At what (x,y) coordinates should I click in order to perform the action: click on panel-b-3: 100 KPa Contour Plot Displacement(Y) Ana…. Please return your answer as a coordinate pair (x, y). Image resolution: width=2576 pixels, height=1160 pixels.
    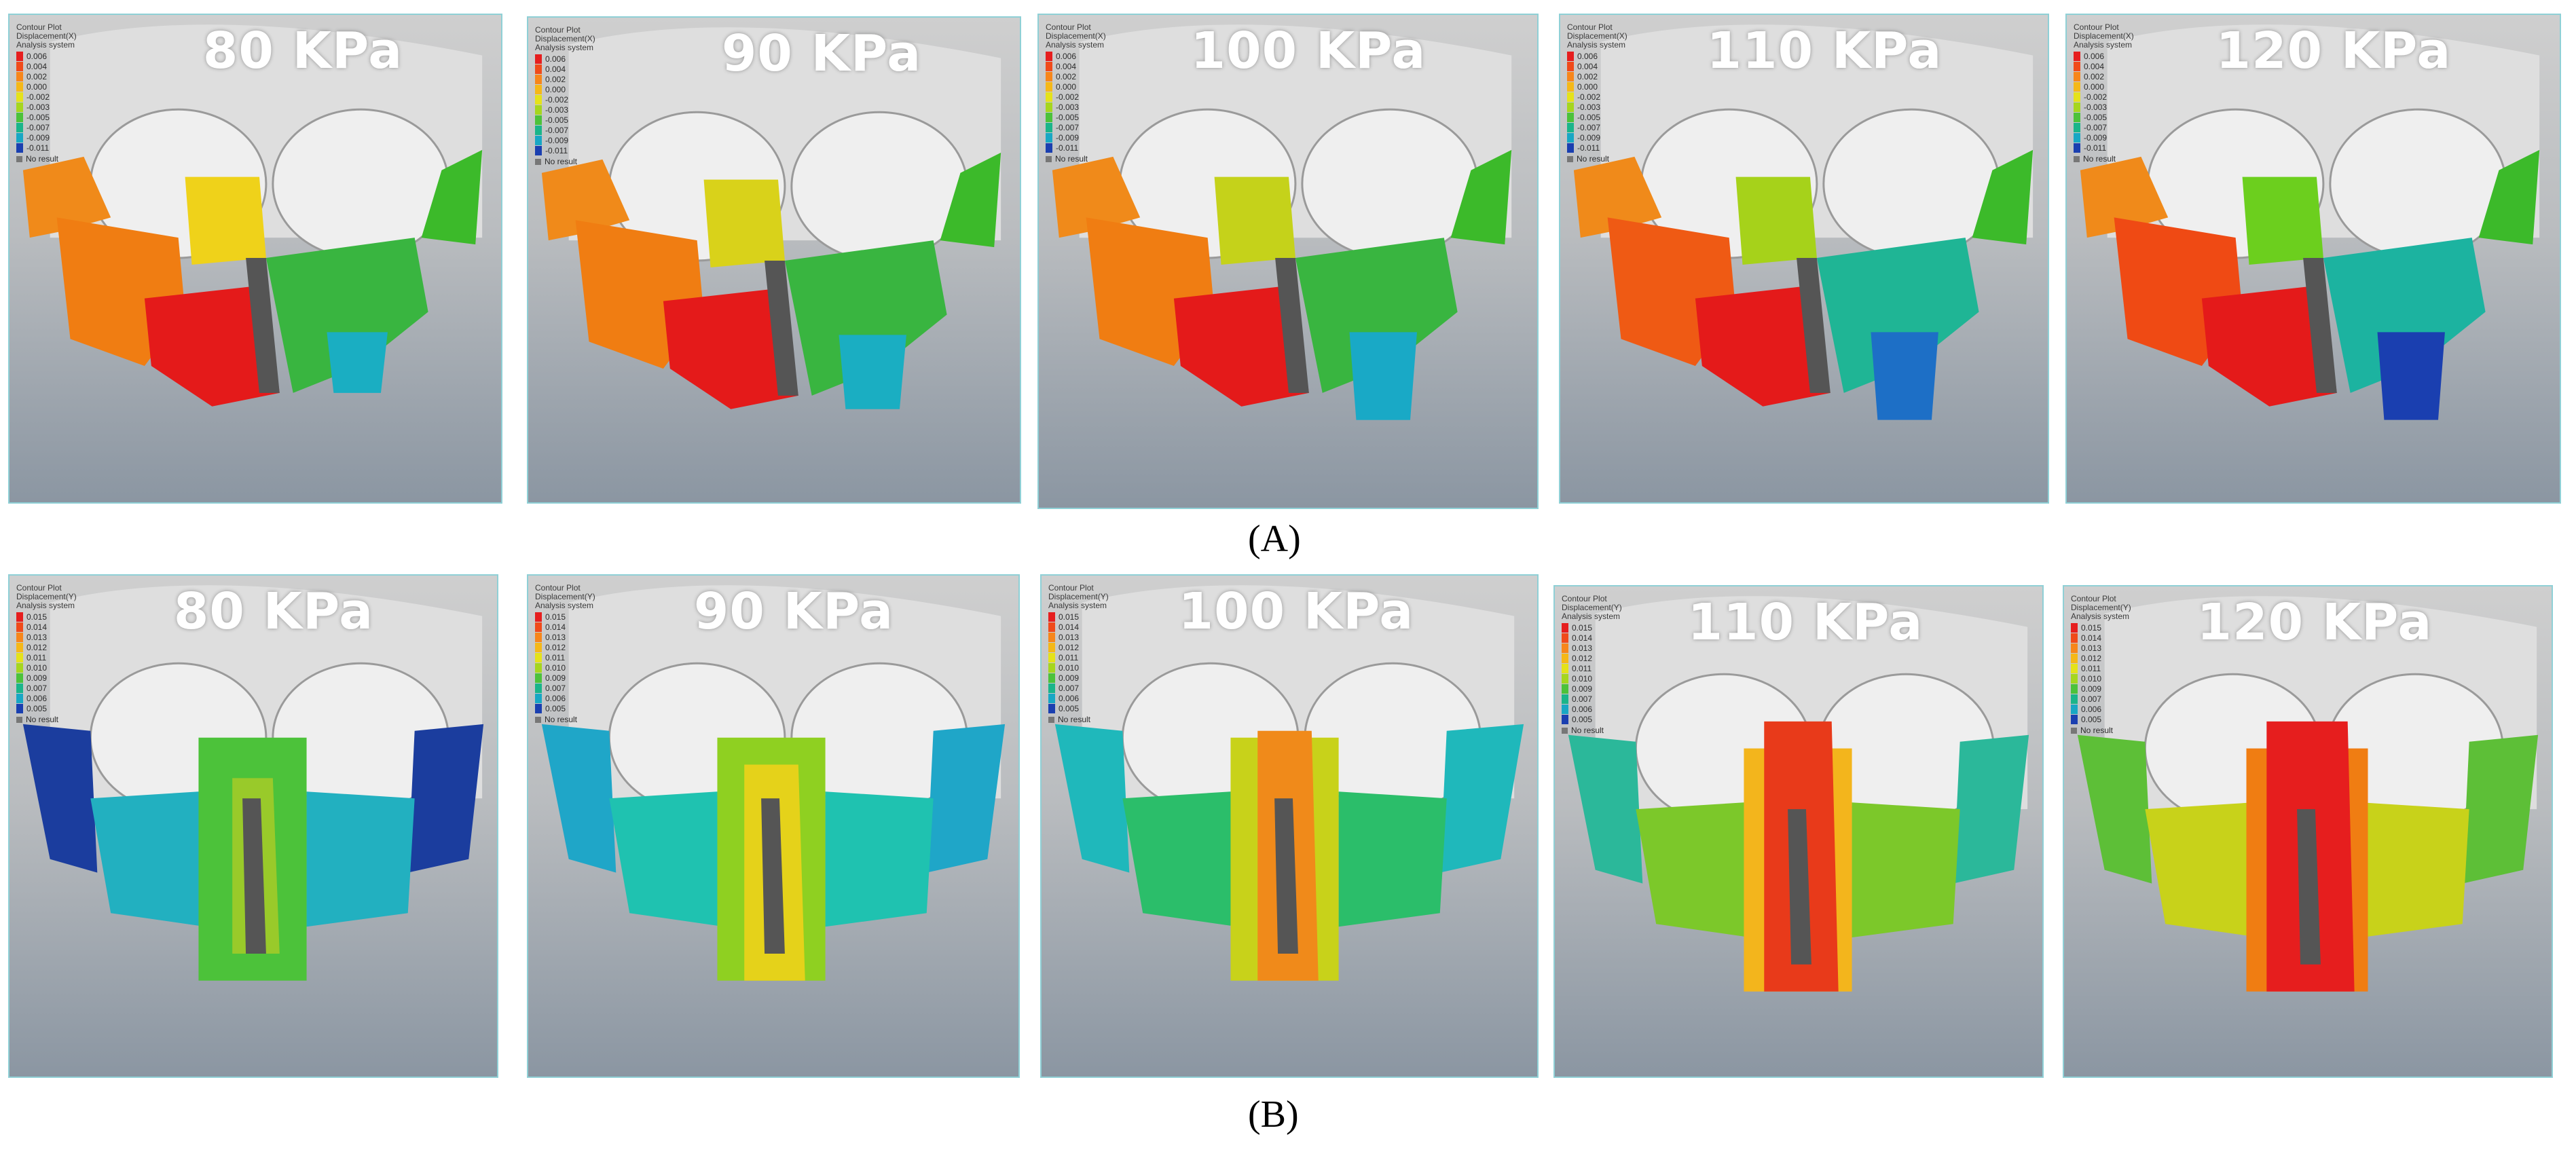
    Looking at the image, I should click on (1289, 826).